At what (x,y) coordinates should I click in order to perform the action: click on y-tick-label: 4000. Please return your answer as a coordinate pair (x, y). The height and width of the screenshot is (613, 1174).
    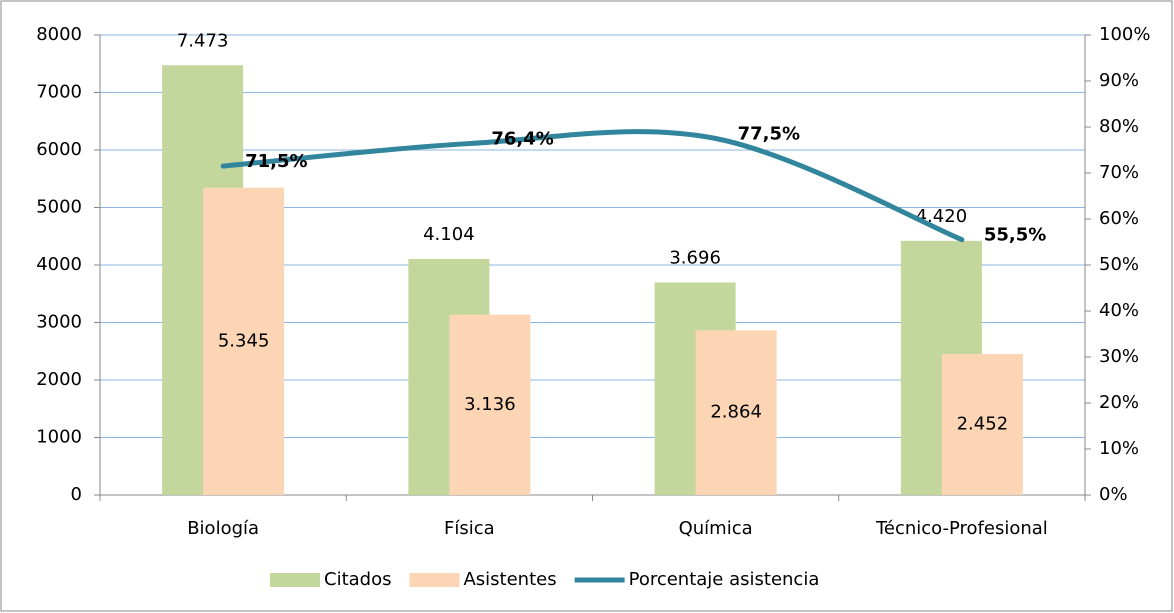
    Looking at the image, I should click on (59, 264).